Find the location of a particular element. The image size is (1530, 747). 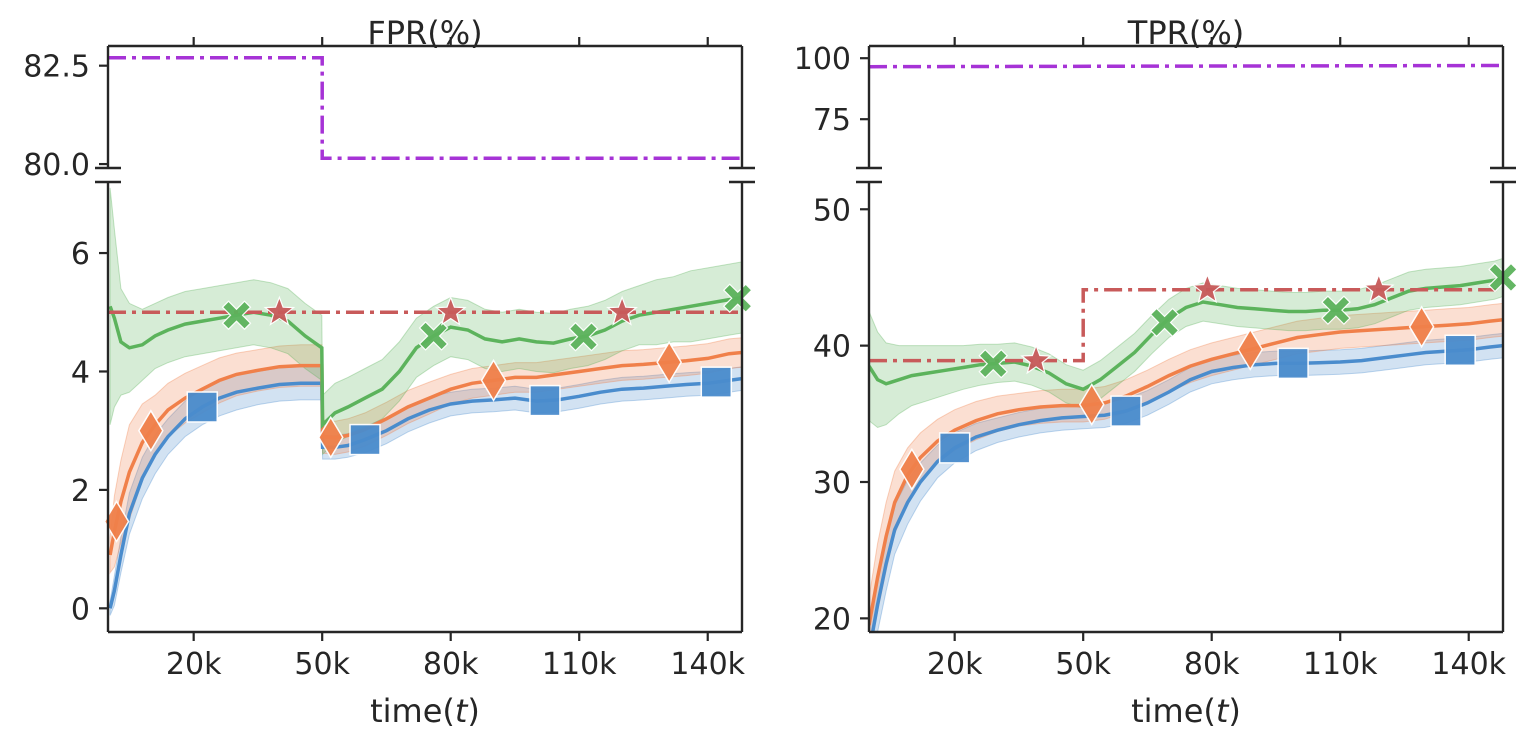

top-y-tick-label: 100 is located at coordinates (822, 59).